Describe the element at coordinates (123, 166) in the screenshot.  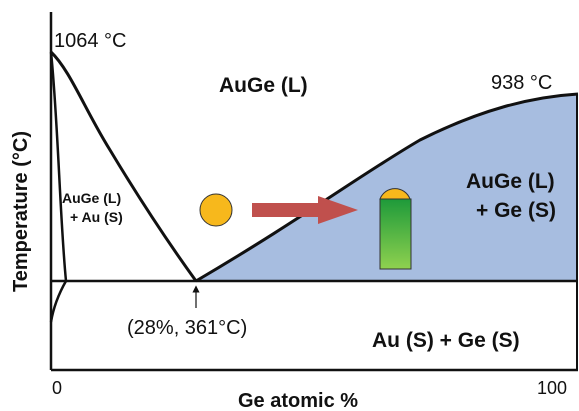
I see `liquidus-au-side` at that location.